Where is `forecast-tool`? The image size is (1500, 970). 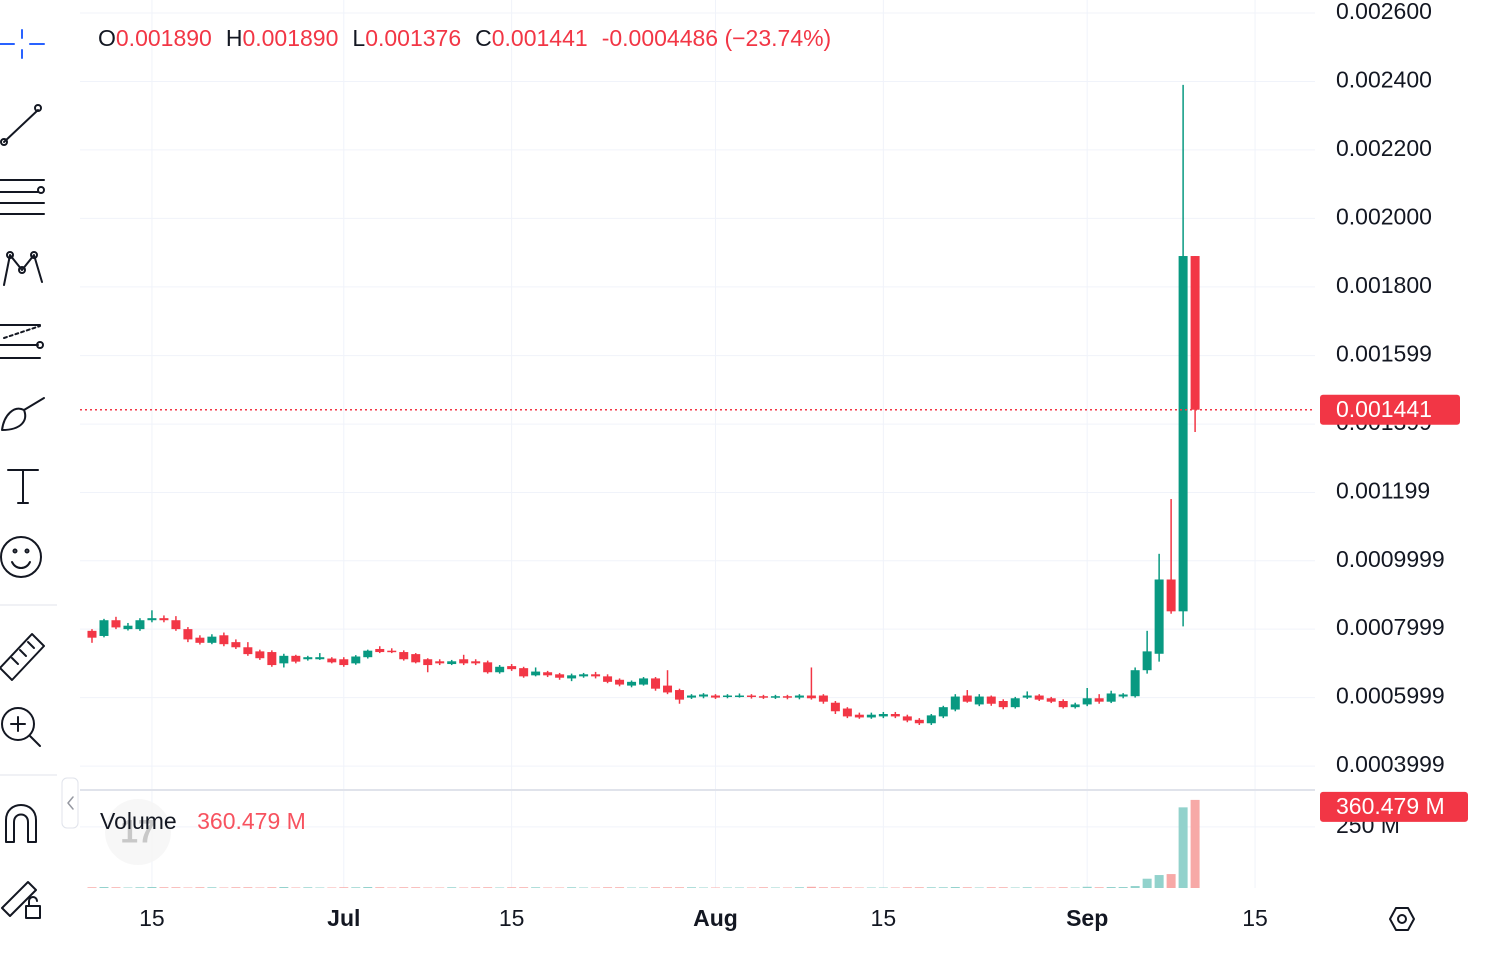
forecast-tool is located at coordinates (22, 341).